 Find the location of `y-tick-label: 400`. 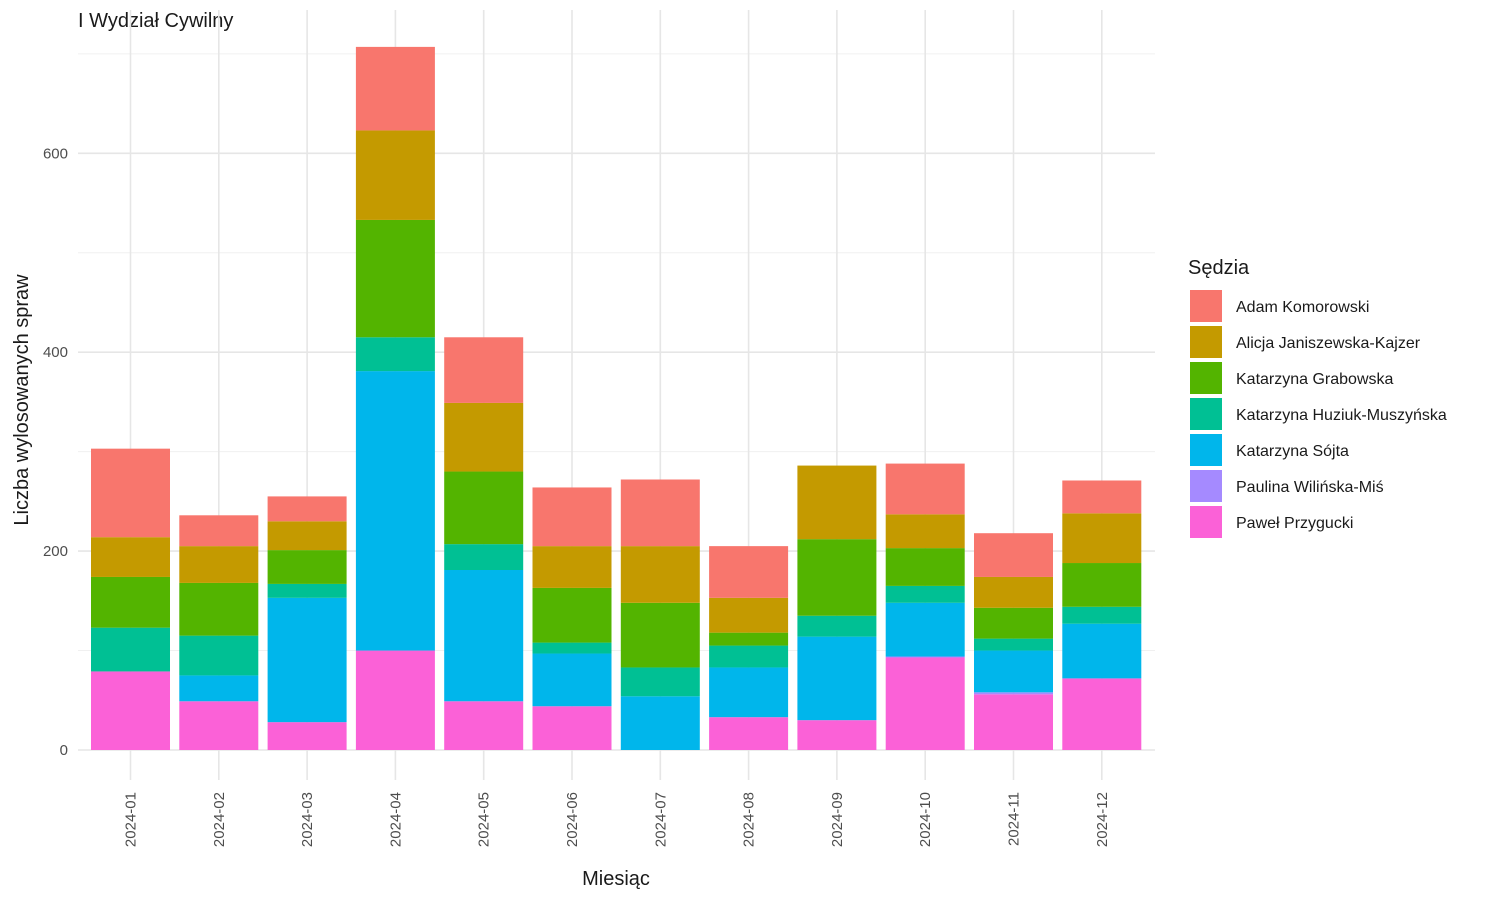

y-tick-label: 400 is located at coordinates (55, 352).